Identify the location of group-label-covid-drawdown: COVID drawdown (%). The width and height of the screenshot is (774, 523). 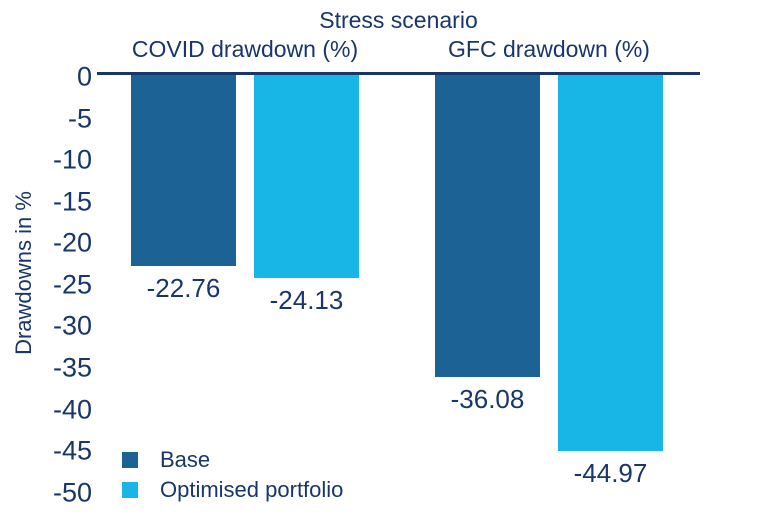
(245, 49).